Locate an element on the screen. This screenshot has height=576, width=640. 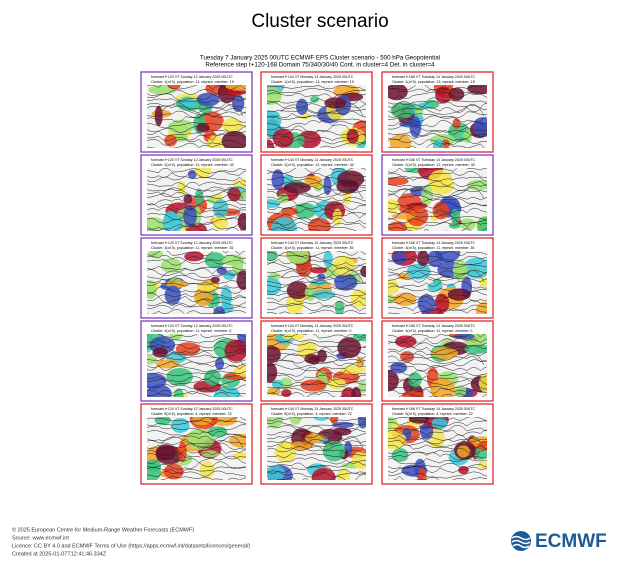
logo: ECMWF is located at coordinates (559, 541).